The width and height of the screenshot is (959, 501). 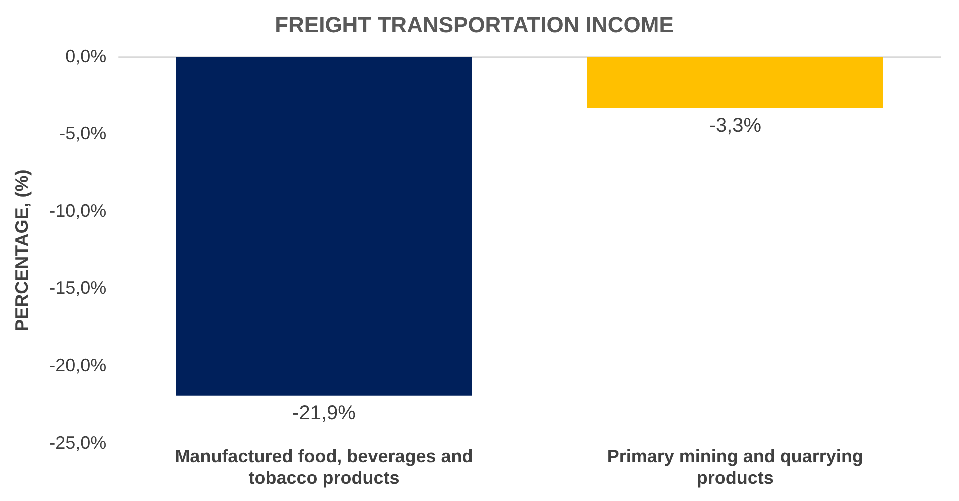 I want to click on y-tick-label: -10,0%, so click(x=78, y=210).